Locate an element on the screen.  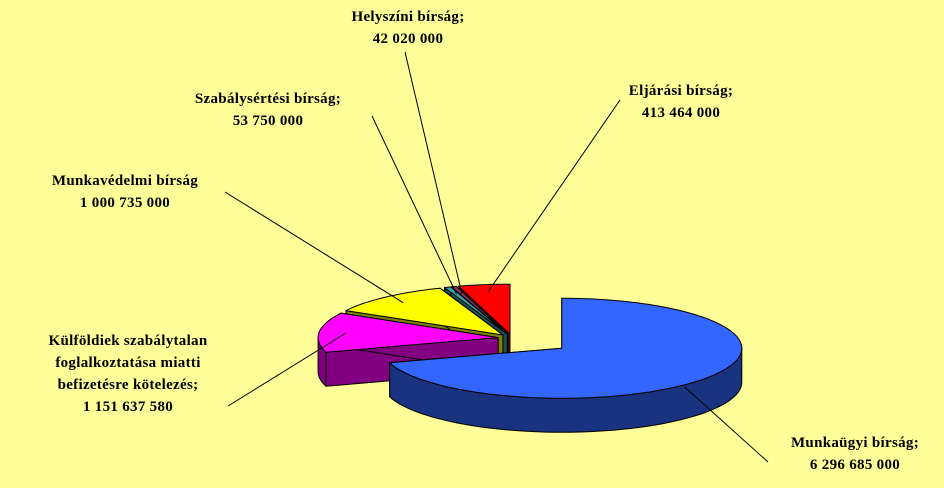
data-label: Szabálysértési bírság; 53 750 000 is located at coordinates (268, 110).